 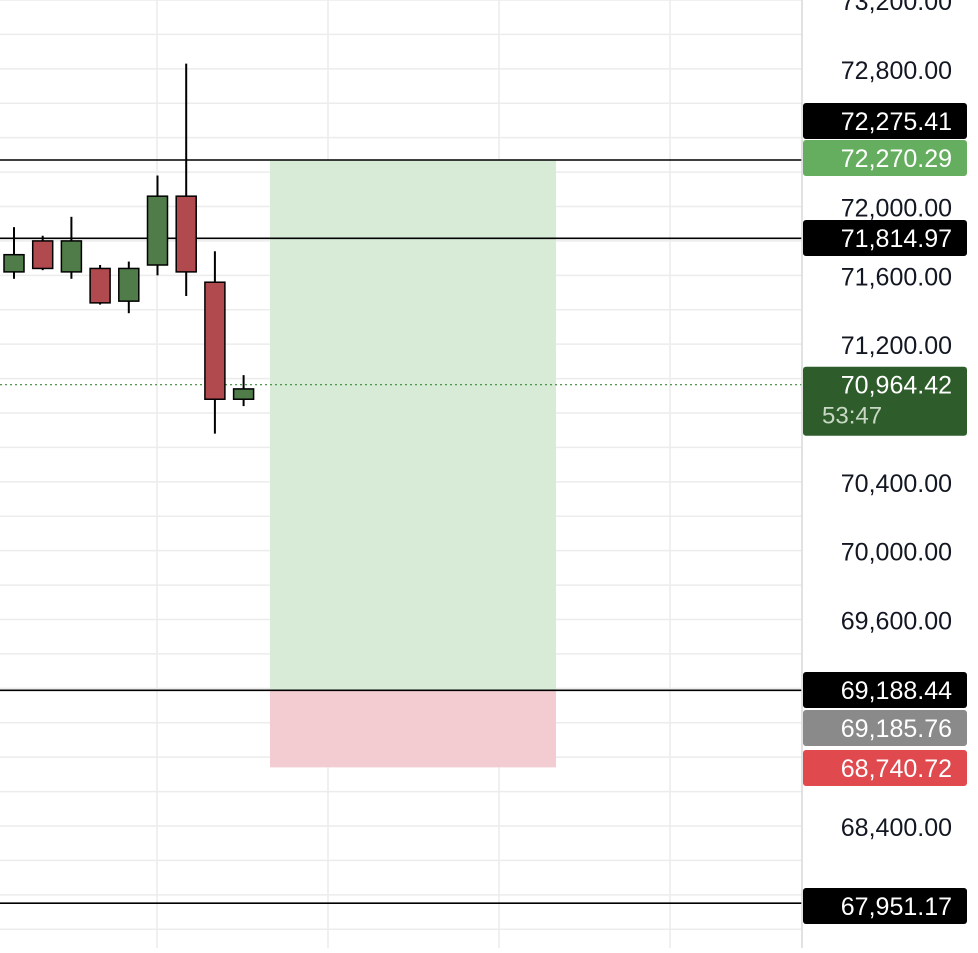 I want to click on price-tick-label: 69,600.00, so click(x=896, y=622).